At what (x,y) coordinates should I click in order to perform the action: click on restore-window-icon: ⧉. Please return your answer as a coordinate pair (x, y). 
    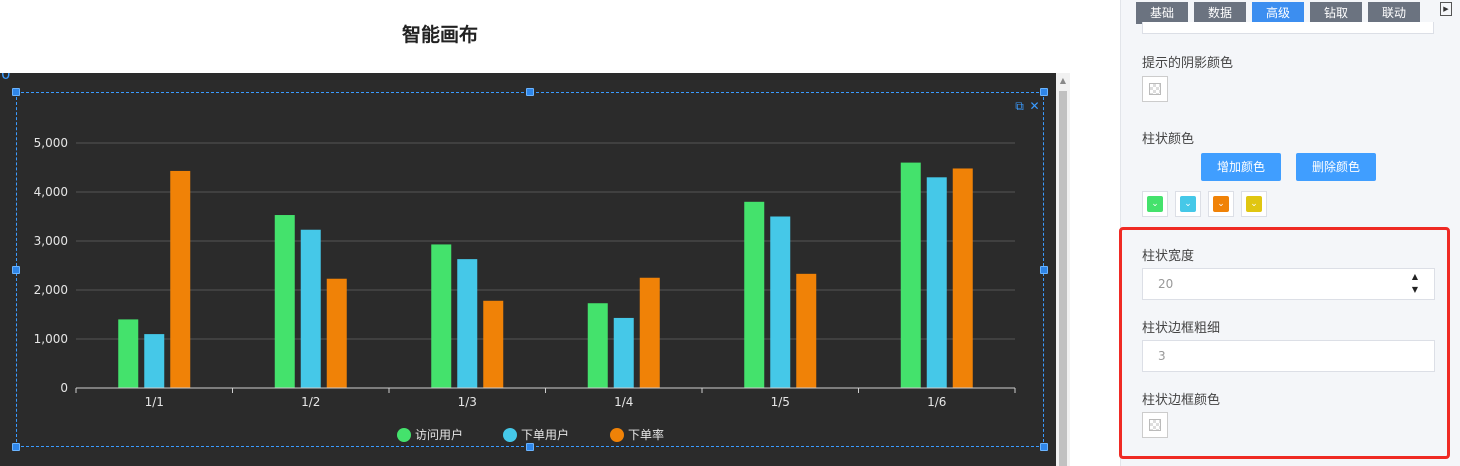
    Looking at the image, I should click on (1019, 106).